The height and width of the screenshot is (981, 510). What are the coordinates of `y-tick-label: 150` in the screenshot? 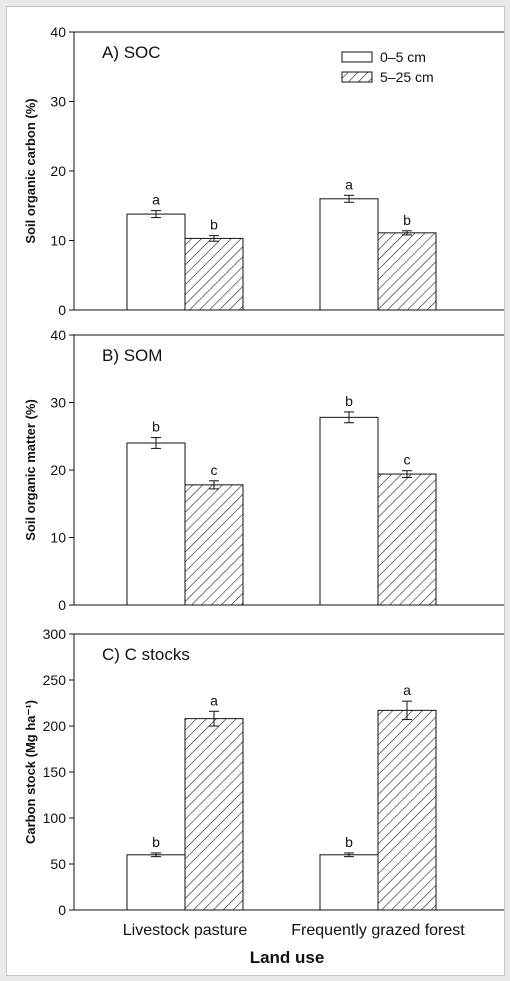 It's located at (55, 772).